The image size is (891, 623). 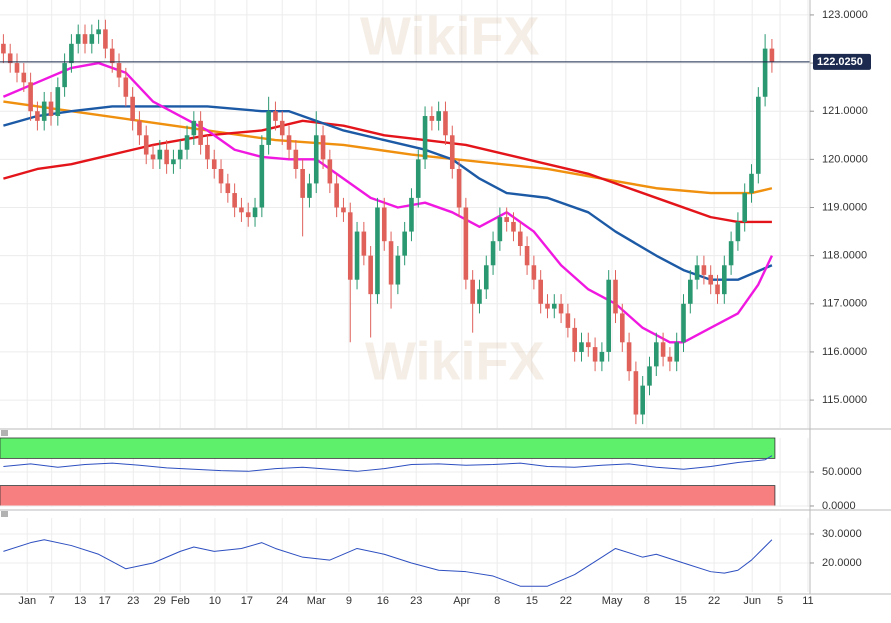 What do you see at coordinates (160, 601) in the screenshot?
I see `x-tick-label: 29` at bounding box center [160, 601].